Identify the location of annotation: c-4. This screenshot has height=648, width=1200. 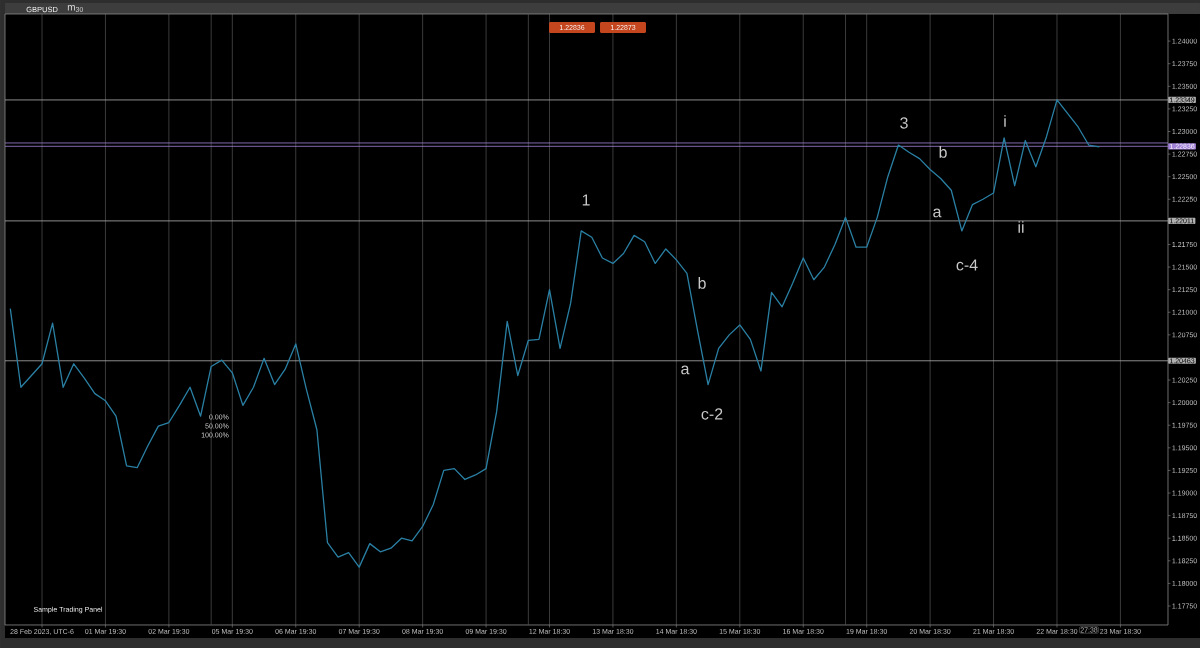
(967, 265).